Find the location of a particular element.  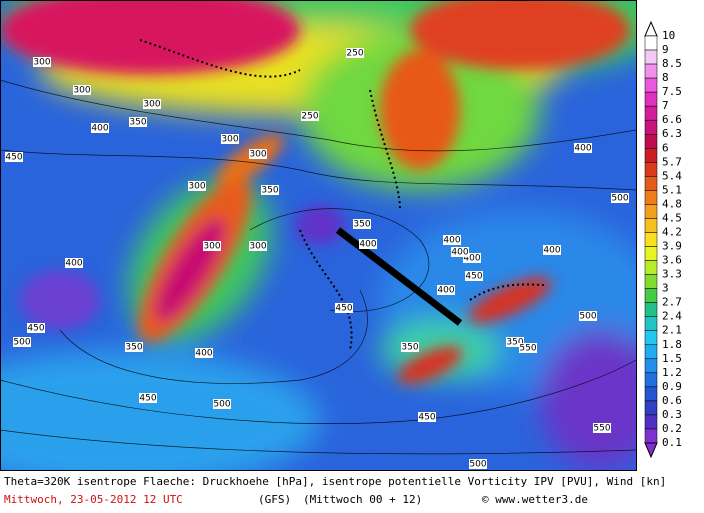

colorbar-label: 0.3 is located at coordinates (672, 414).